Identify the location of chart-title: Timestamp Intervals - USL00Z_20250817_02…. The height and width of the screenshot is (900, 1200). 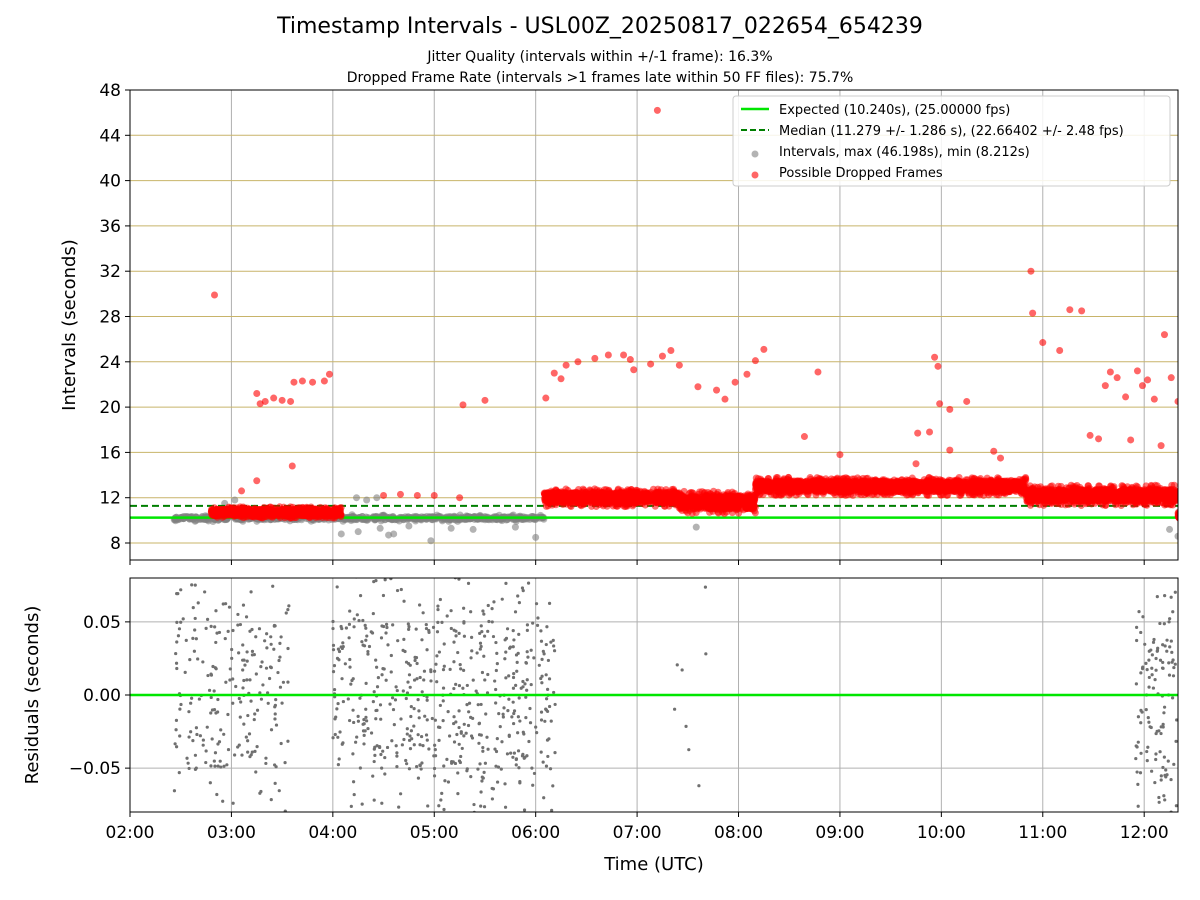
(600, 26).